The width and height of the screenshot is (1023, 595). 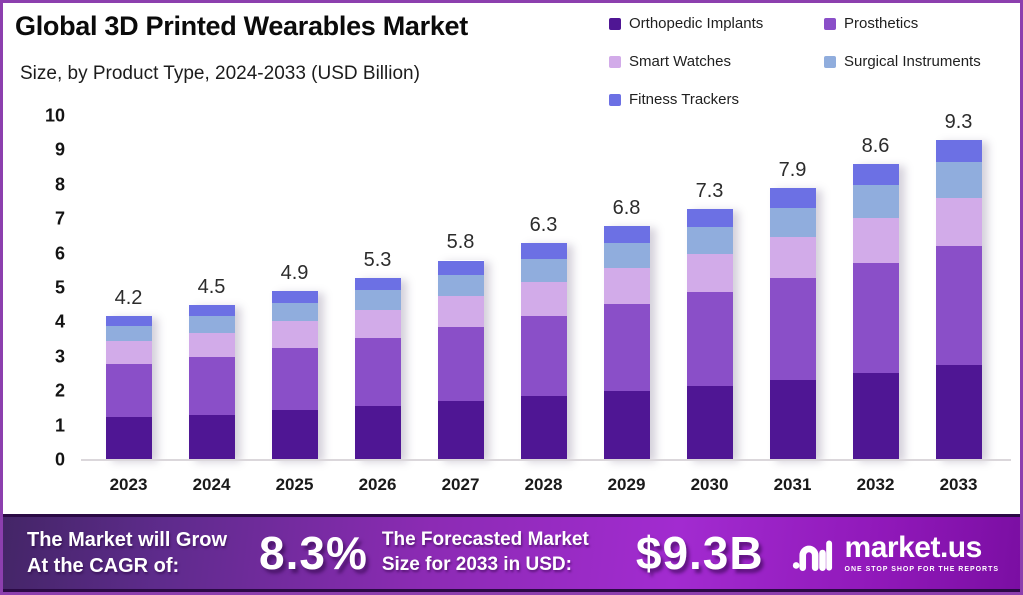 What do you see at coordinates (143, 553) in the screenshot?
I see `cagr-label: The Market will Grow At the CAGR of:` at bounding box center [143, 553].